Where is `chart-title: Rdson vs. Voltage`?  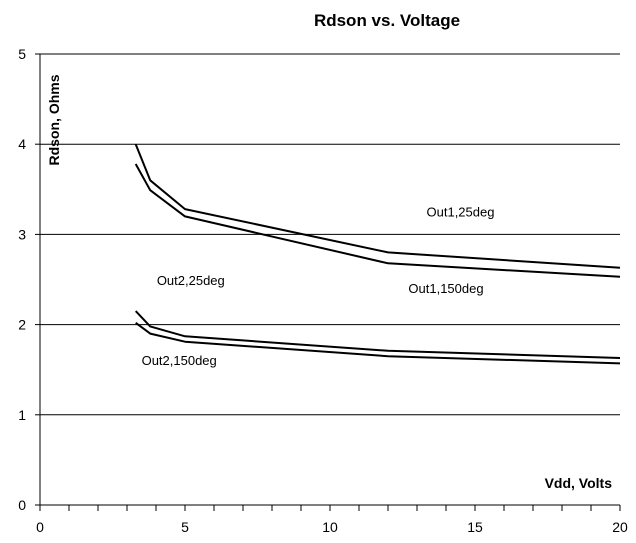 chart-title: Rdson vs. Voltage is located at coordinates (387, 20).